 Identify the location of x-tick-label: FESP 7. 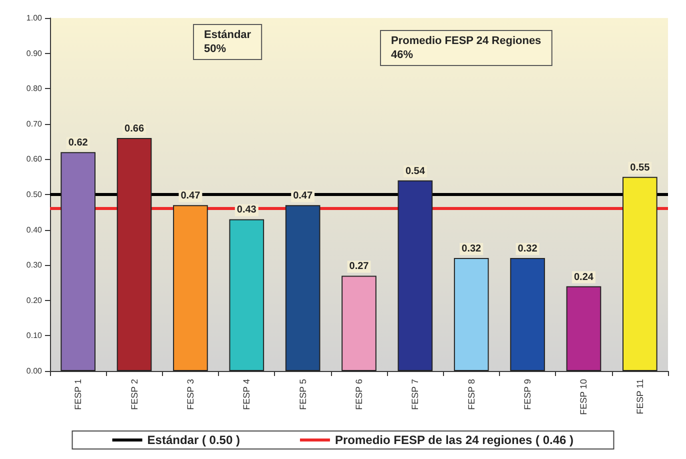
(415, 394).